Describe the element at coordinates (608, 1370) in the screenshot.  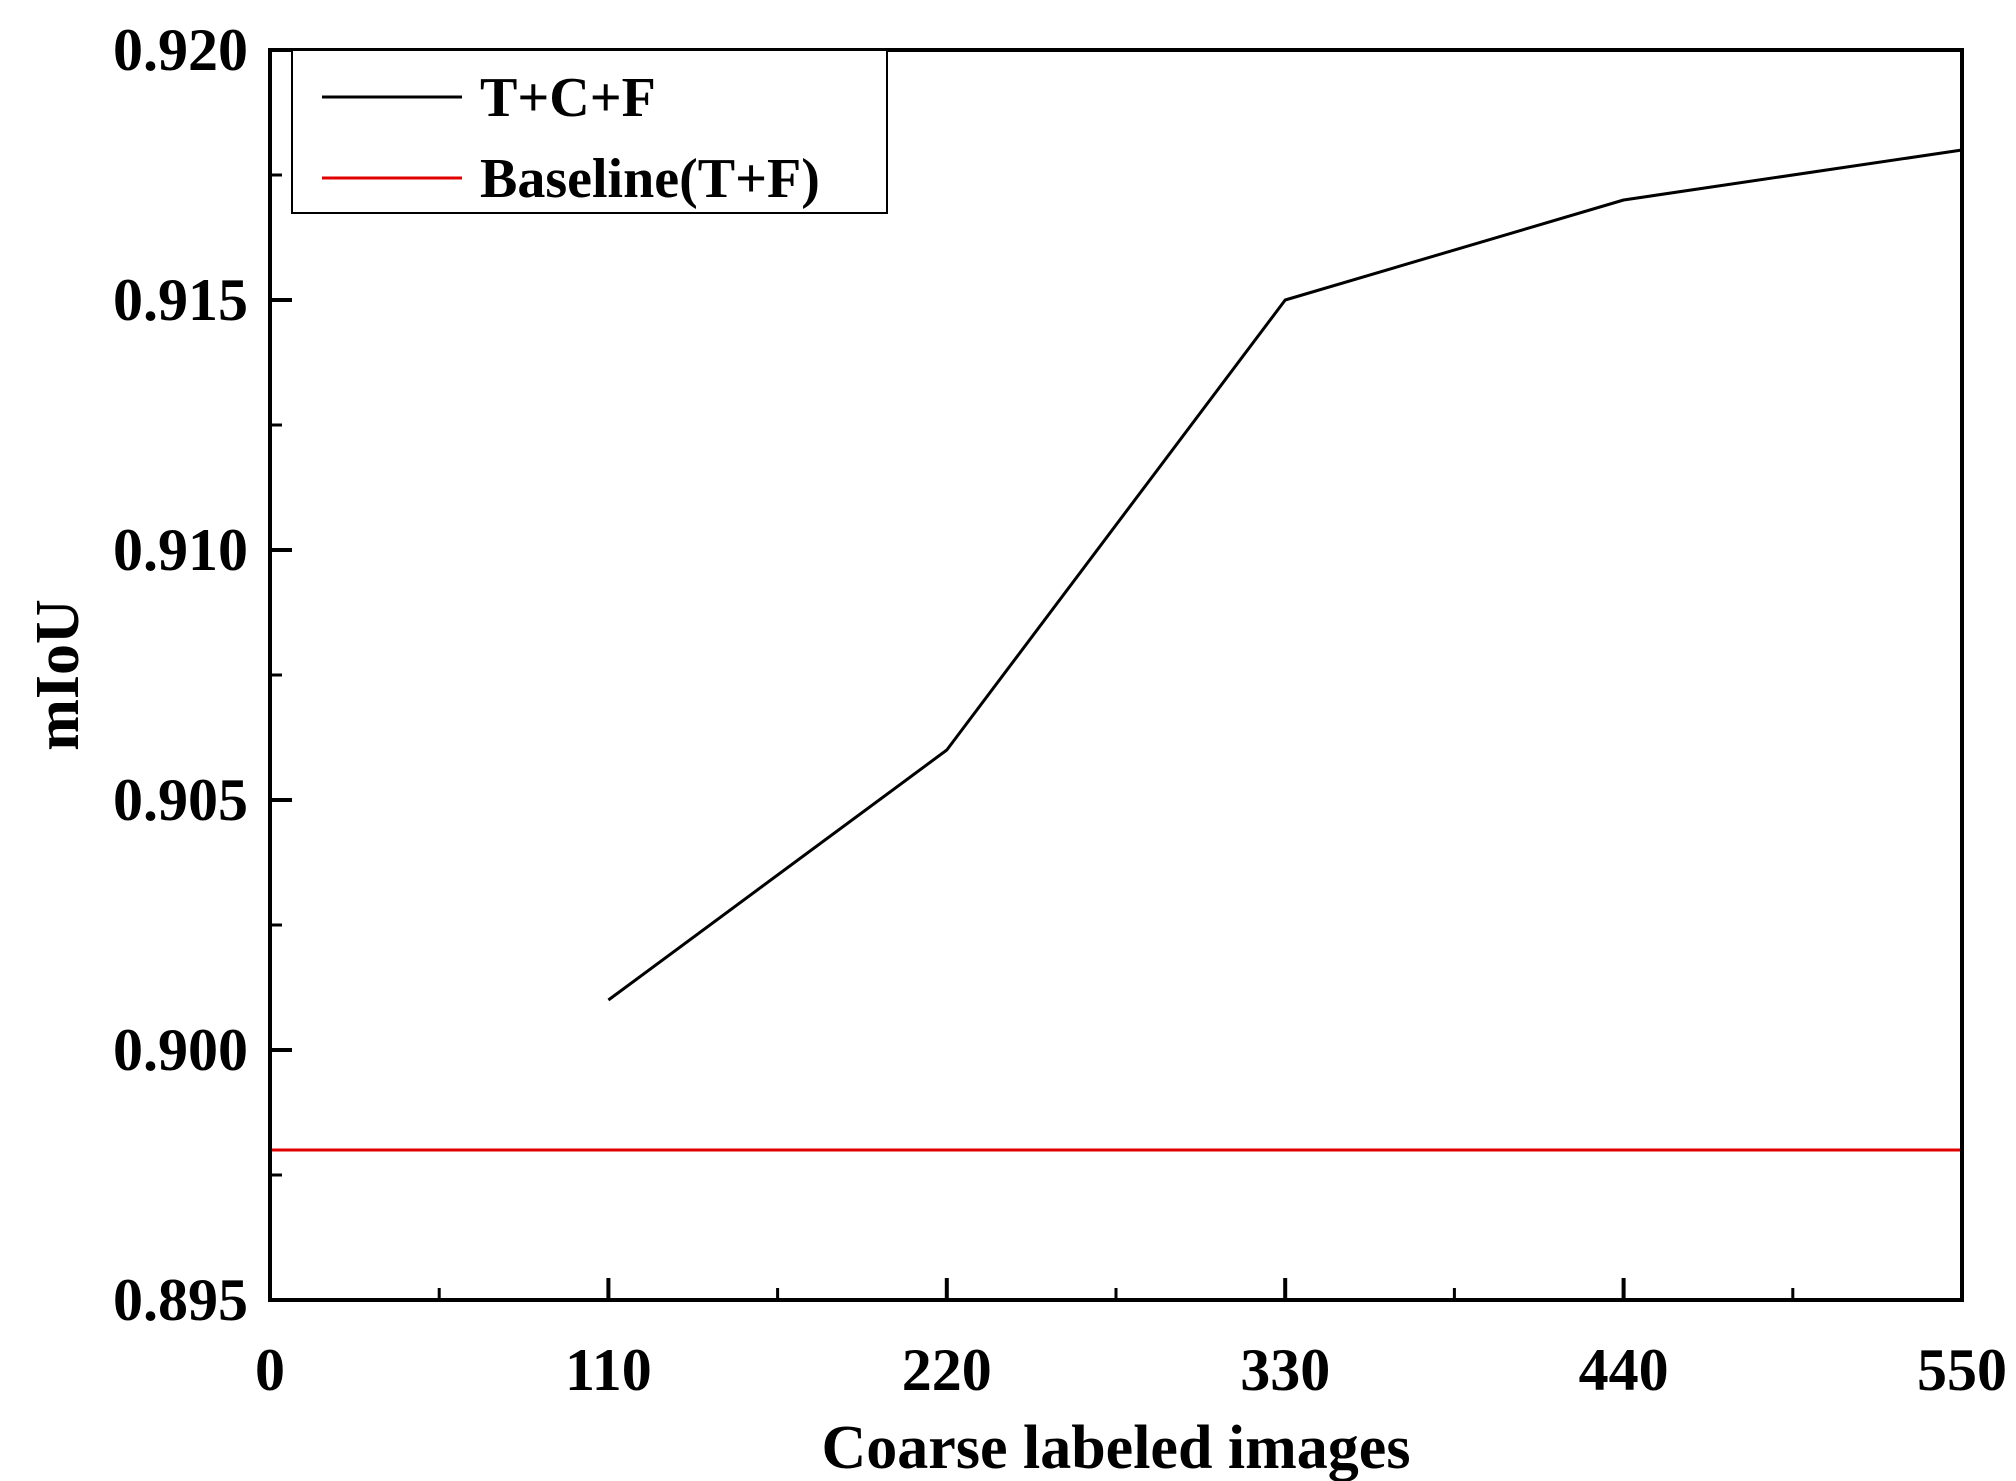
I see `x-tick-label: 110` at that location.